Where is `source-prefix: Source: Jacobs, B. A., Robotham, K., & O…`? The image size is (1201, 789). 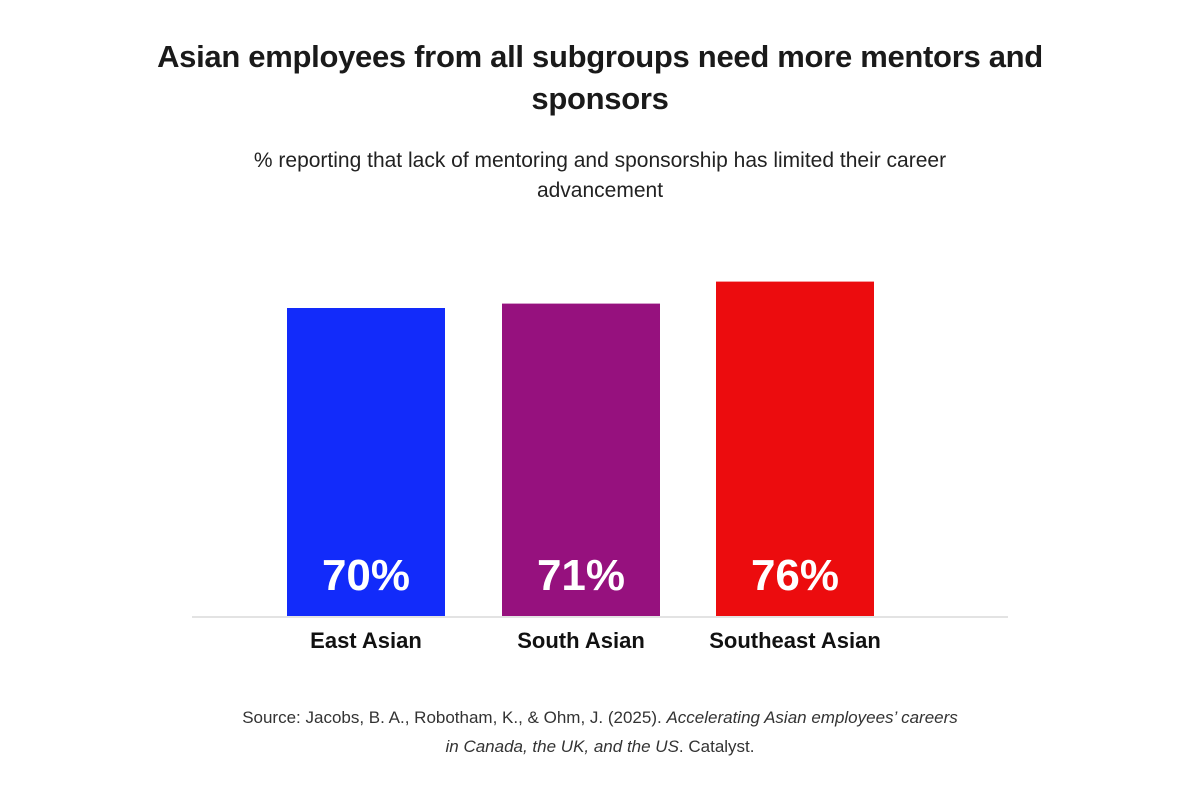
source-prefix: Source: Jacobs, B. A., Robotham, K., & O… is located at coordinates (454, 717).